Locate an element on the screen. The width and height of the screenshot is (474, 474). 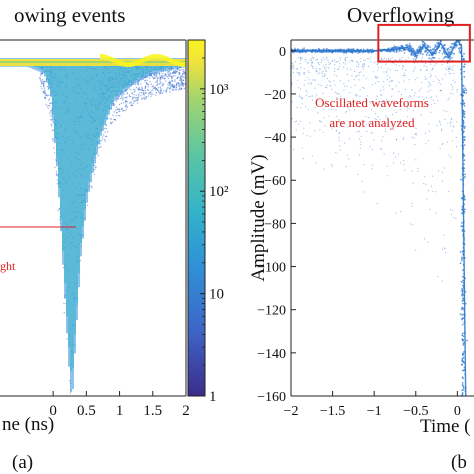
x-tick-label: −1.5 is located at coordinates (332, 411).